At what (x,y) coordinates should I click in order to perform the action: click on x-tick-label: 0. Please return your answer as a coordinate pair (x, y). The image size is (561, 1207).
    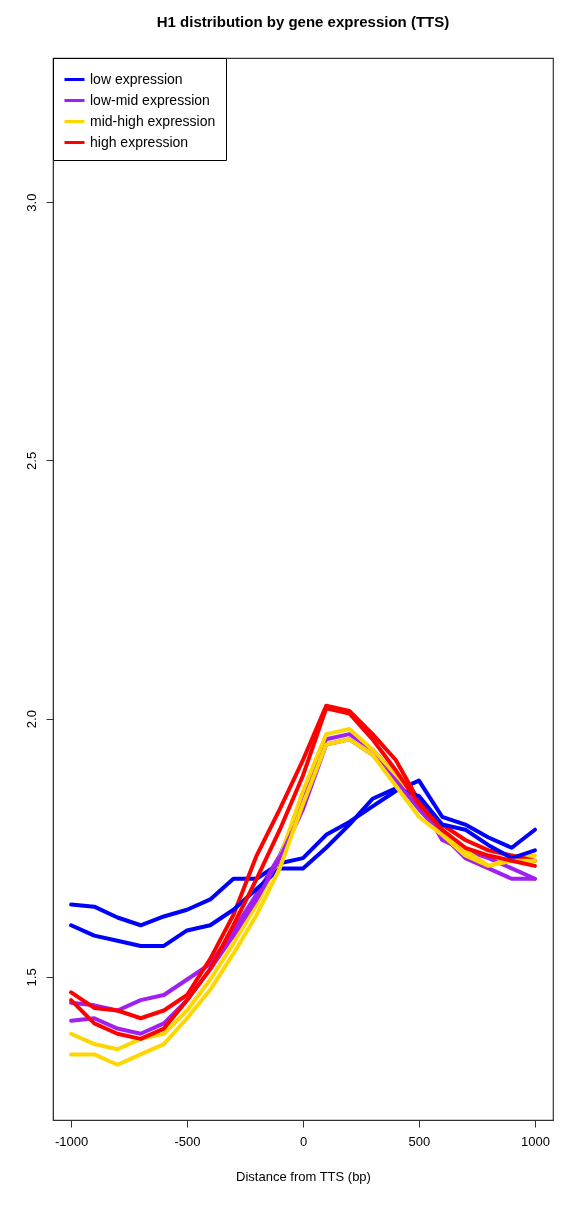
    Looking at the image, I should click on (303, 1141).